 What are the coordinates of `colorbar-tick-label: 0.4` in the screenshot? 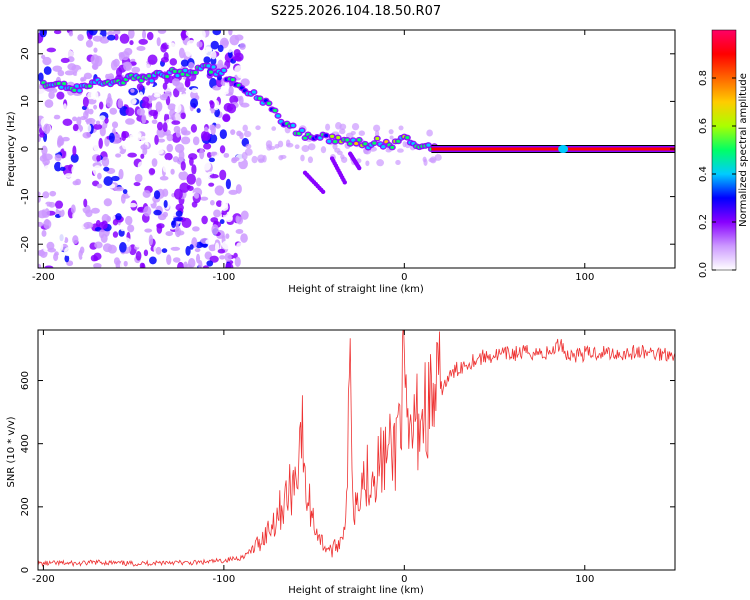 It's located at (703, 174).